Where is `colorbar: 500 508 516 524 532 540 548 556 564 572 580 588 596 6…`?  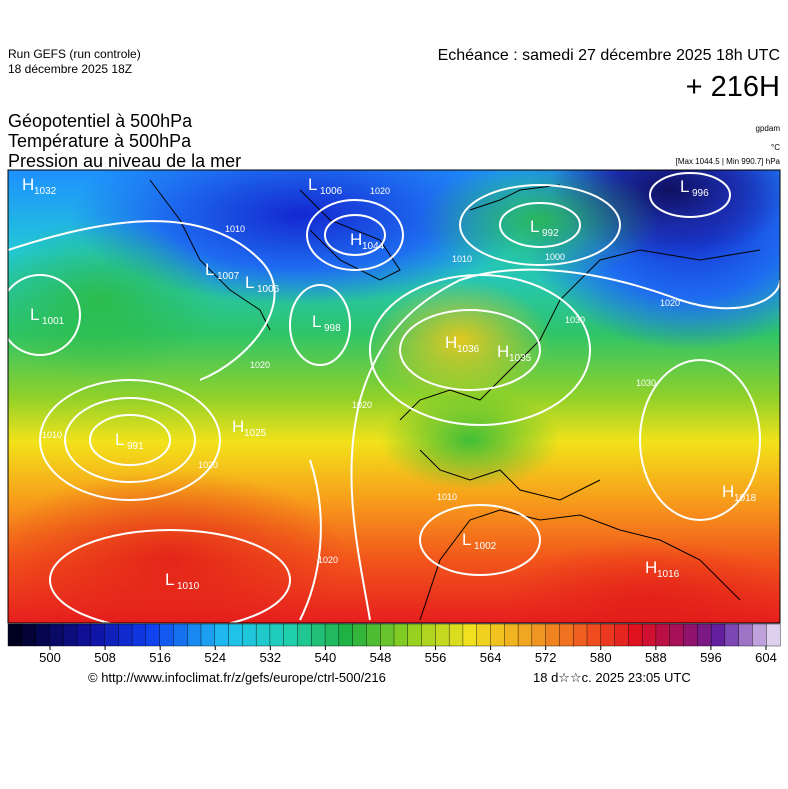
colorbar: 500 508 516 524 532 540 548 556 564 572 580 588 596 6… is located at coordinates (394, 644).